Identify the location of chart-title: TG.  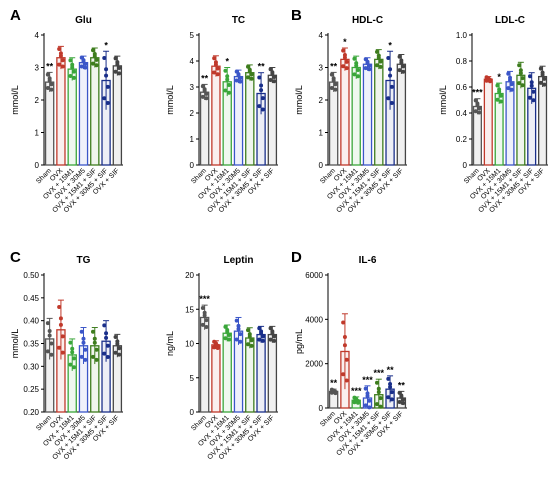
(84, 260).